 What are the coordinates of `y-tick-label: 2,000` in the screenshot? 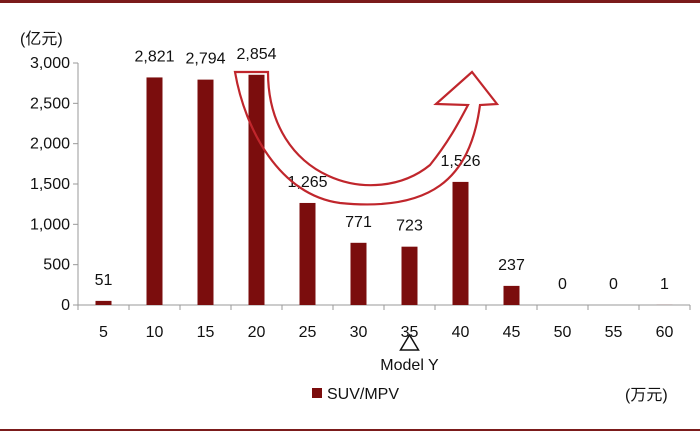 It's located at (50, 144).